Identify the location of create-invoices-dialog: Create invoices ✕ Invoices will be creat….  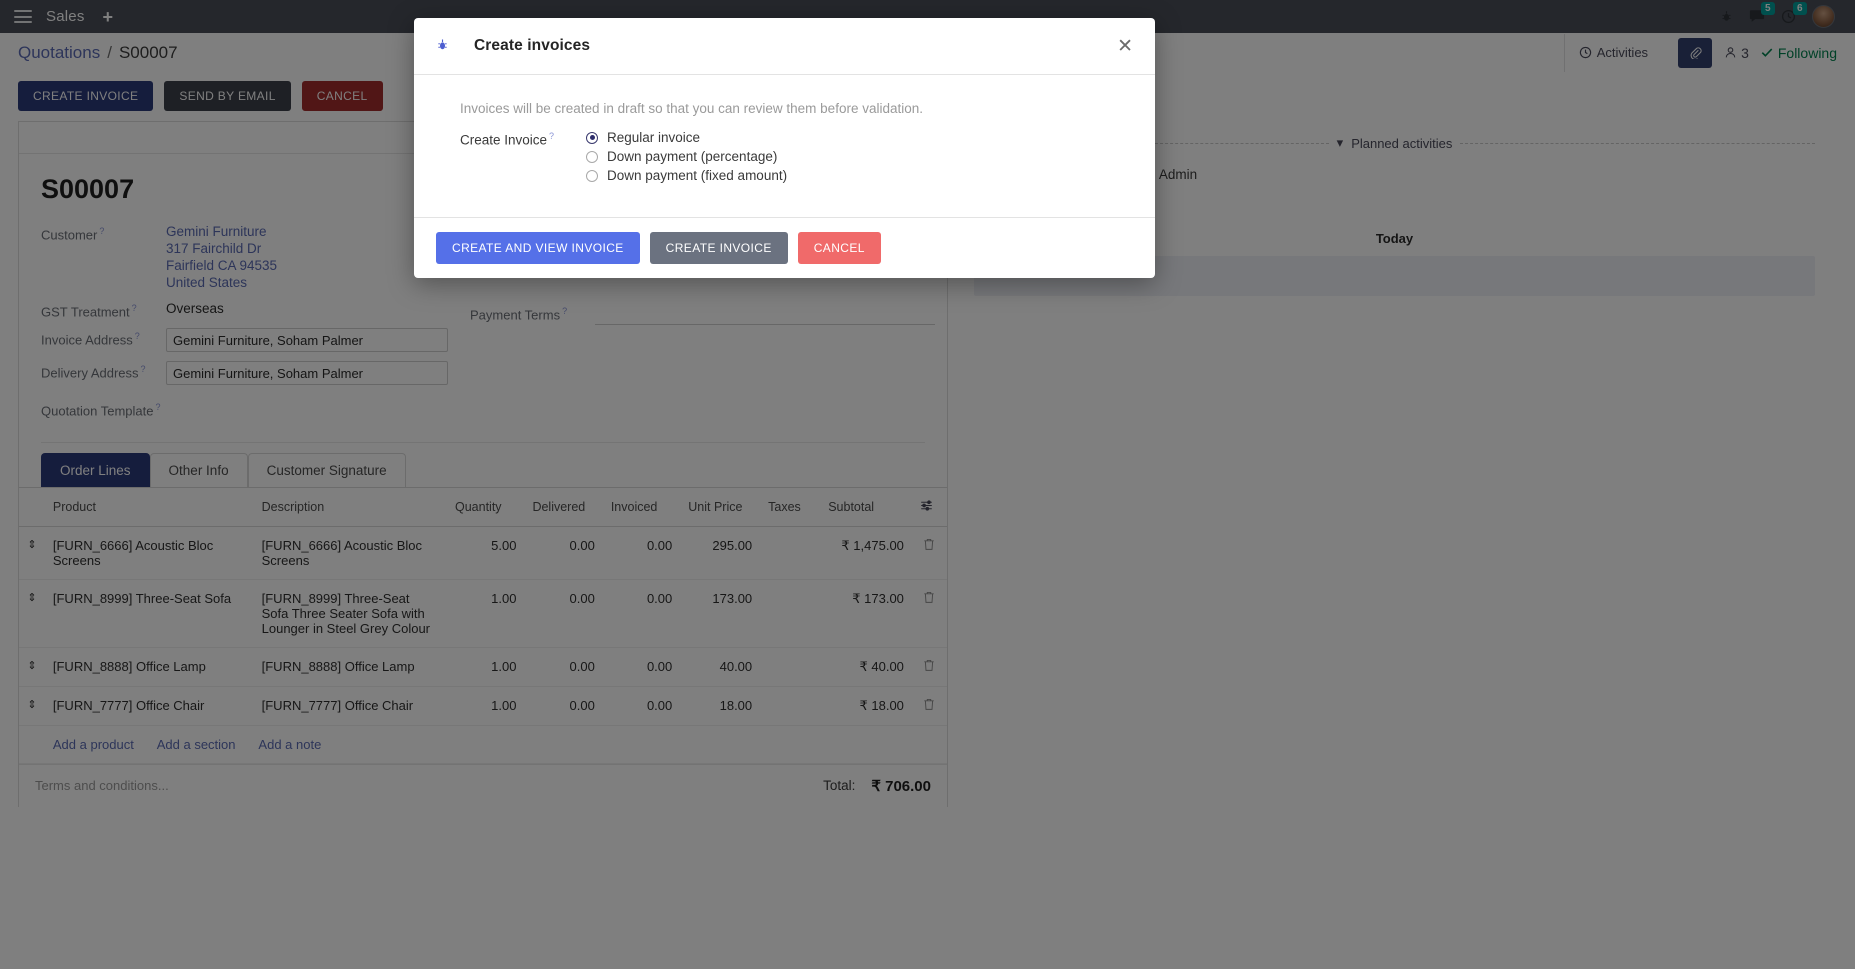
(784, 148).